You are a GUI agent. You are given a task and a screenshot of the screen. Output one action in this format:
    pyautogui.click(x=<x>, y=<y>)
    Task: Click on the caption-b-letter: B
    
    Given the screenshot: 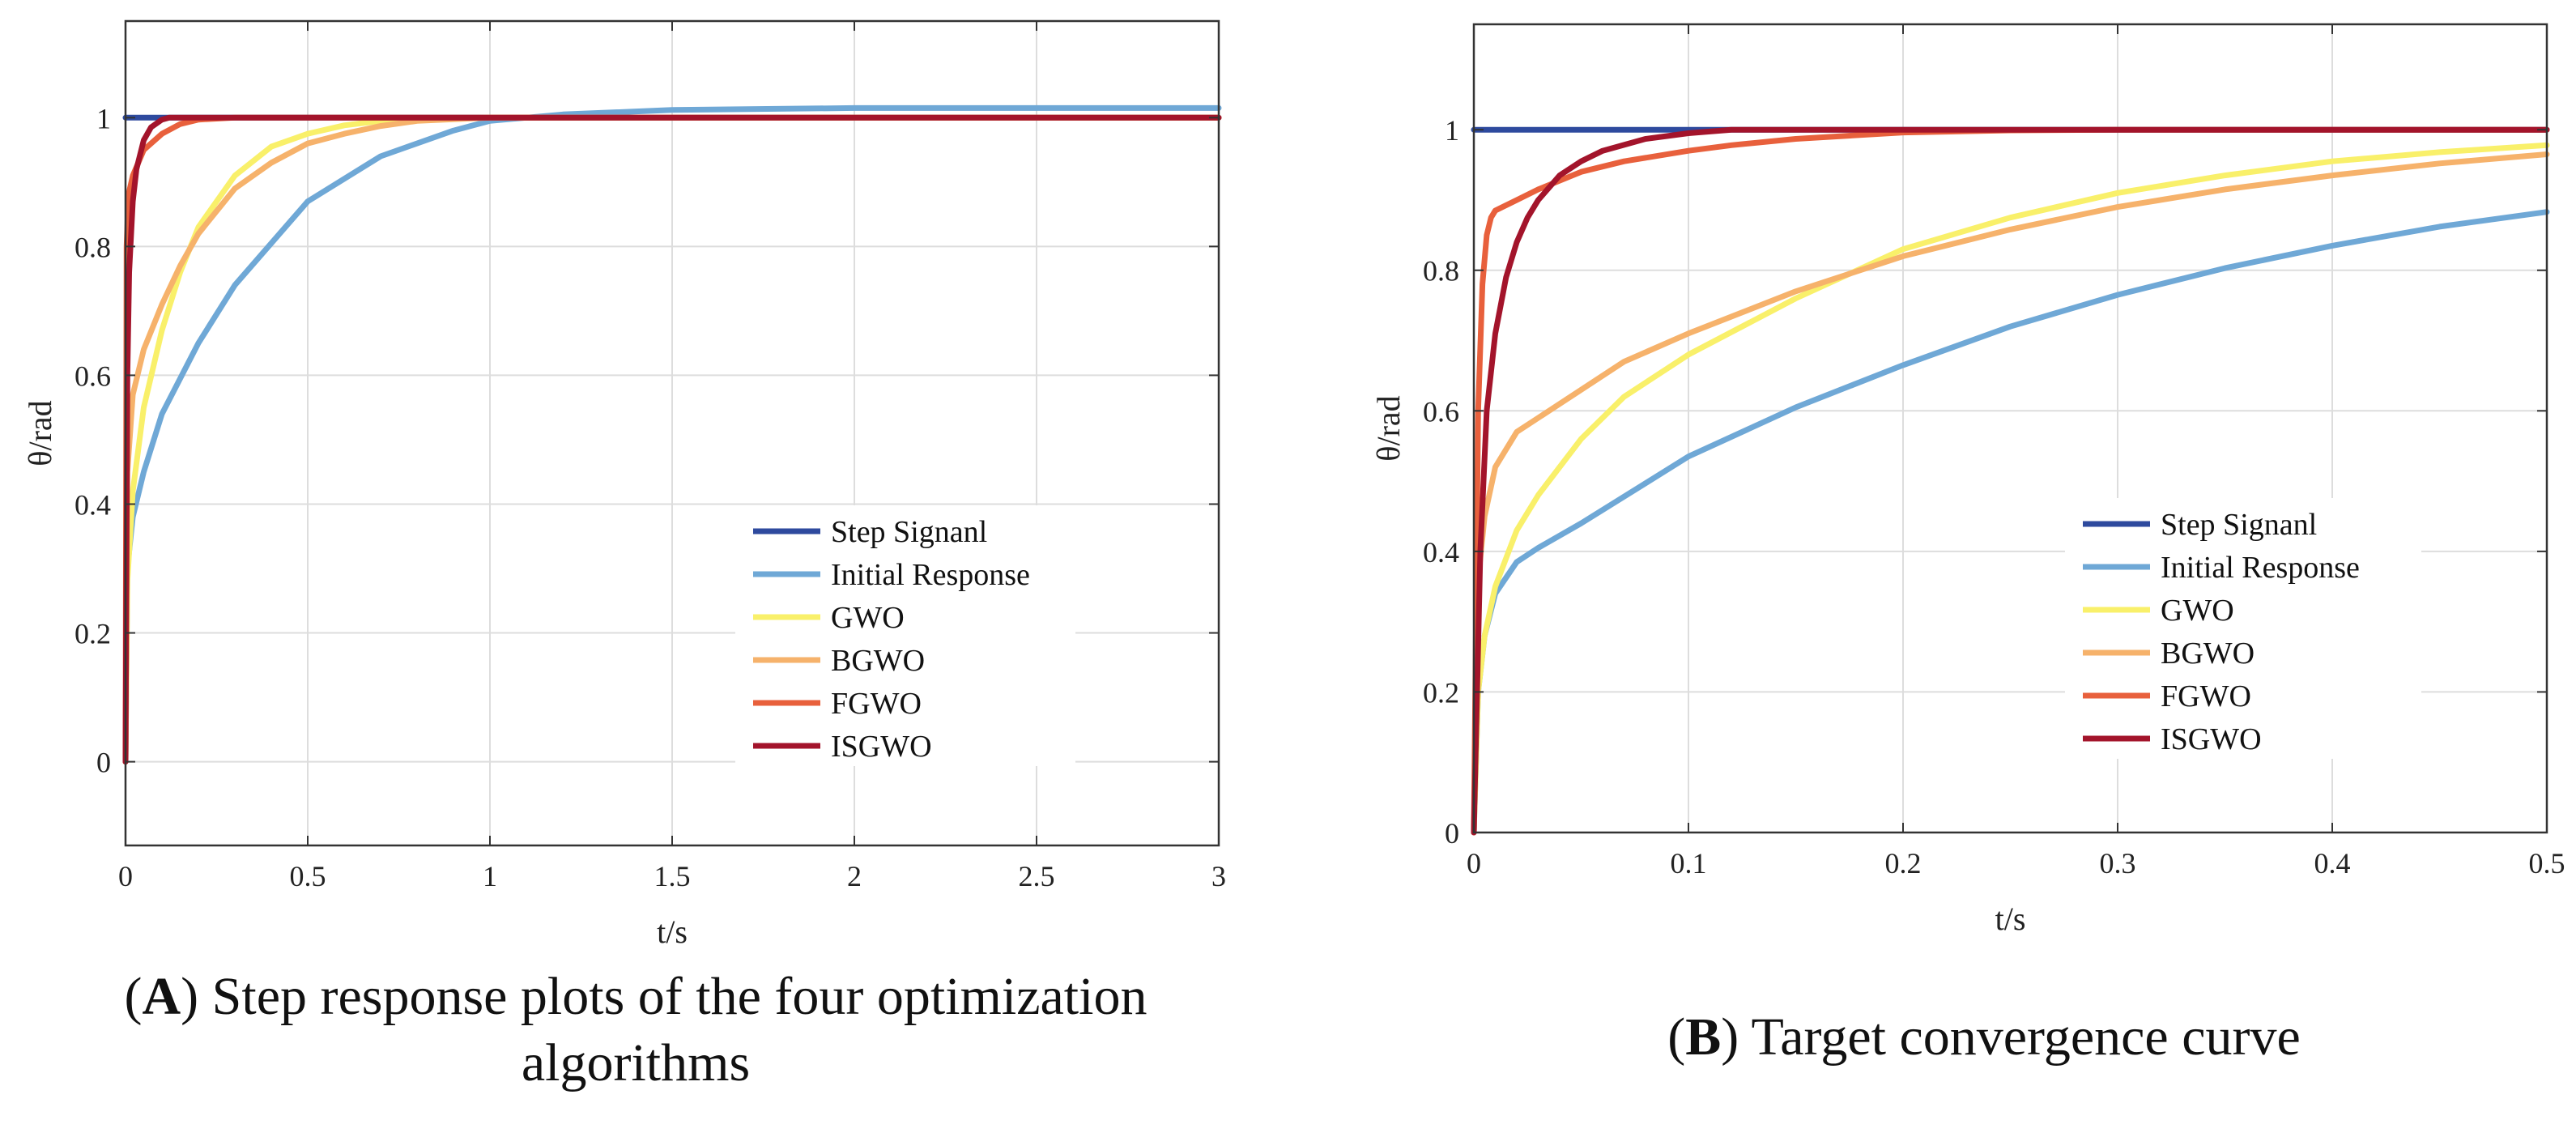 What is the action you would take?
    pyautogui.click(x=1703, y=1037)
    